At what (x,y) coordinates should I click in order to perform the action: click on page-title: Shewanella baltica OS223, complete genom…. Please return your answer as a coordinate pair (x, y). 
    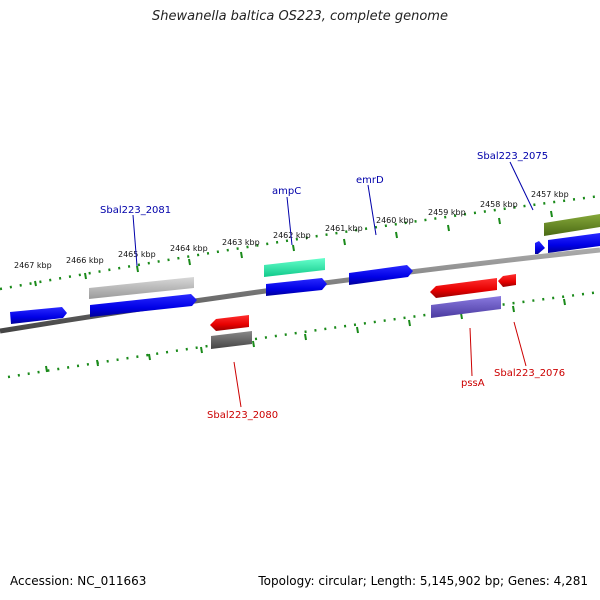
    Looking at the image, I should click on (300, 16).